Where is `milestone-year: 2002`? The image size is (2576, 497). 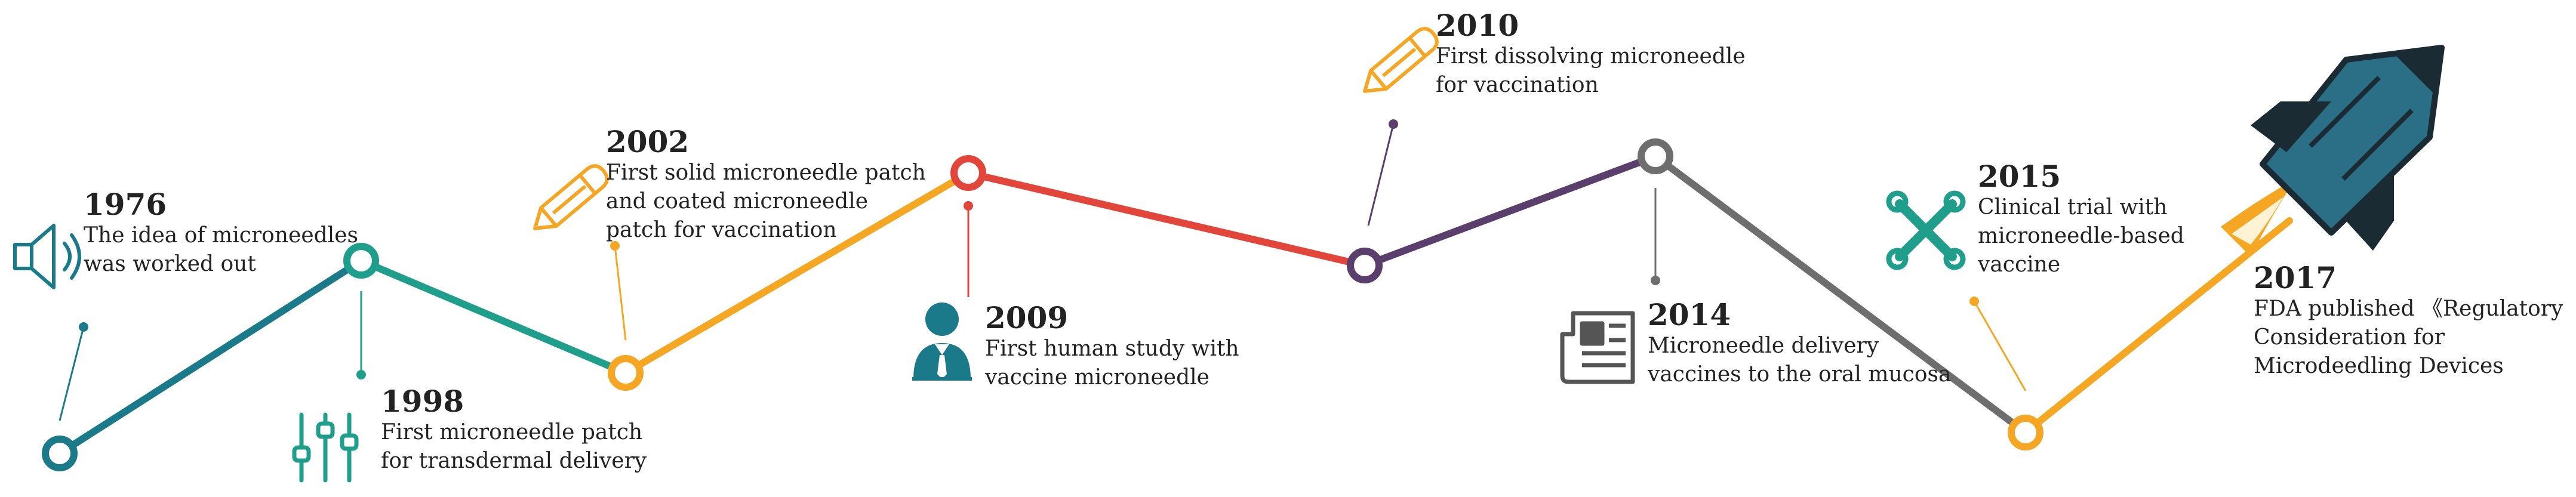 milestone-year: 2002 is located at coordinates (648, 141).